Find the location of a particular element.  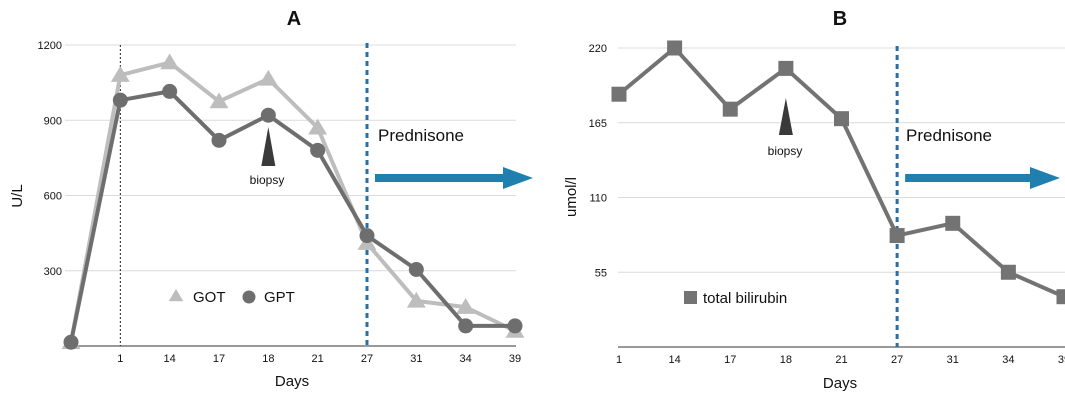

y-tick-label: 900 is located at coordinates (53, 121).